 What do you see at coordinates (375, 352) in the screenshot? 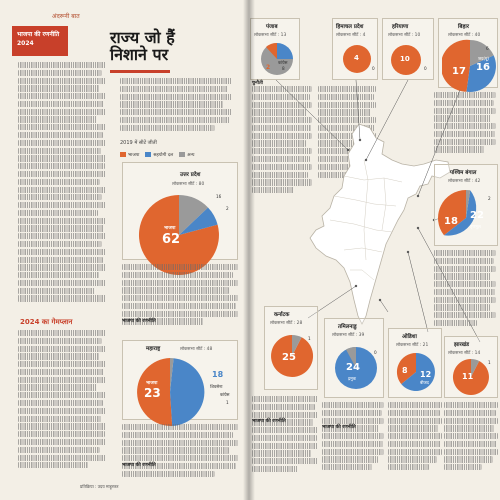
I see `pie-tn-bjp-value: 0` at bounding box center [375, 352].